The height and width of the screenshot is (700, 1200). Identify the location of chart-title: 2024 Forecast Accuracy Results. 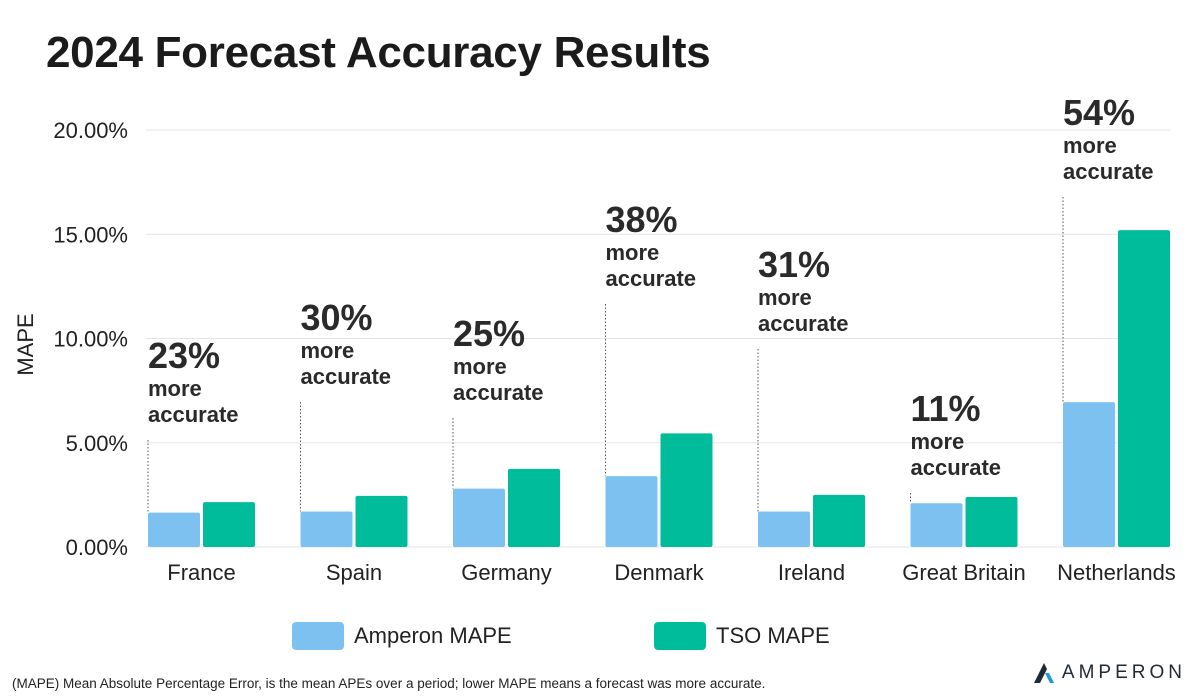
(378, 52).